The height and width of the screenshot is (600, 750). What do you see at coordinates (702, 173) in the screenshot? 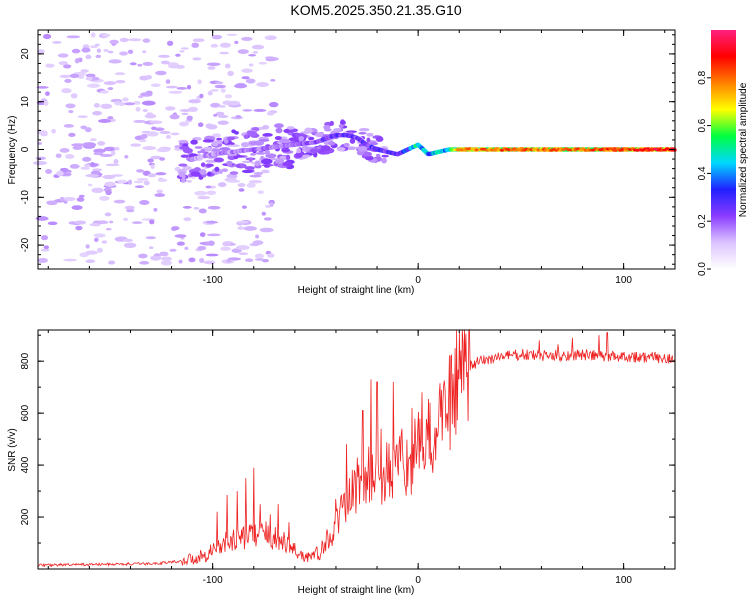
I see `colorbar-tick-label: 0.4` at bounding box center [702, 173].